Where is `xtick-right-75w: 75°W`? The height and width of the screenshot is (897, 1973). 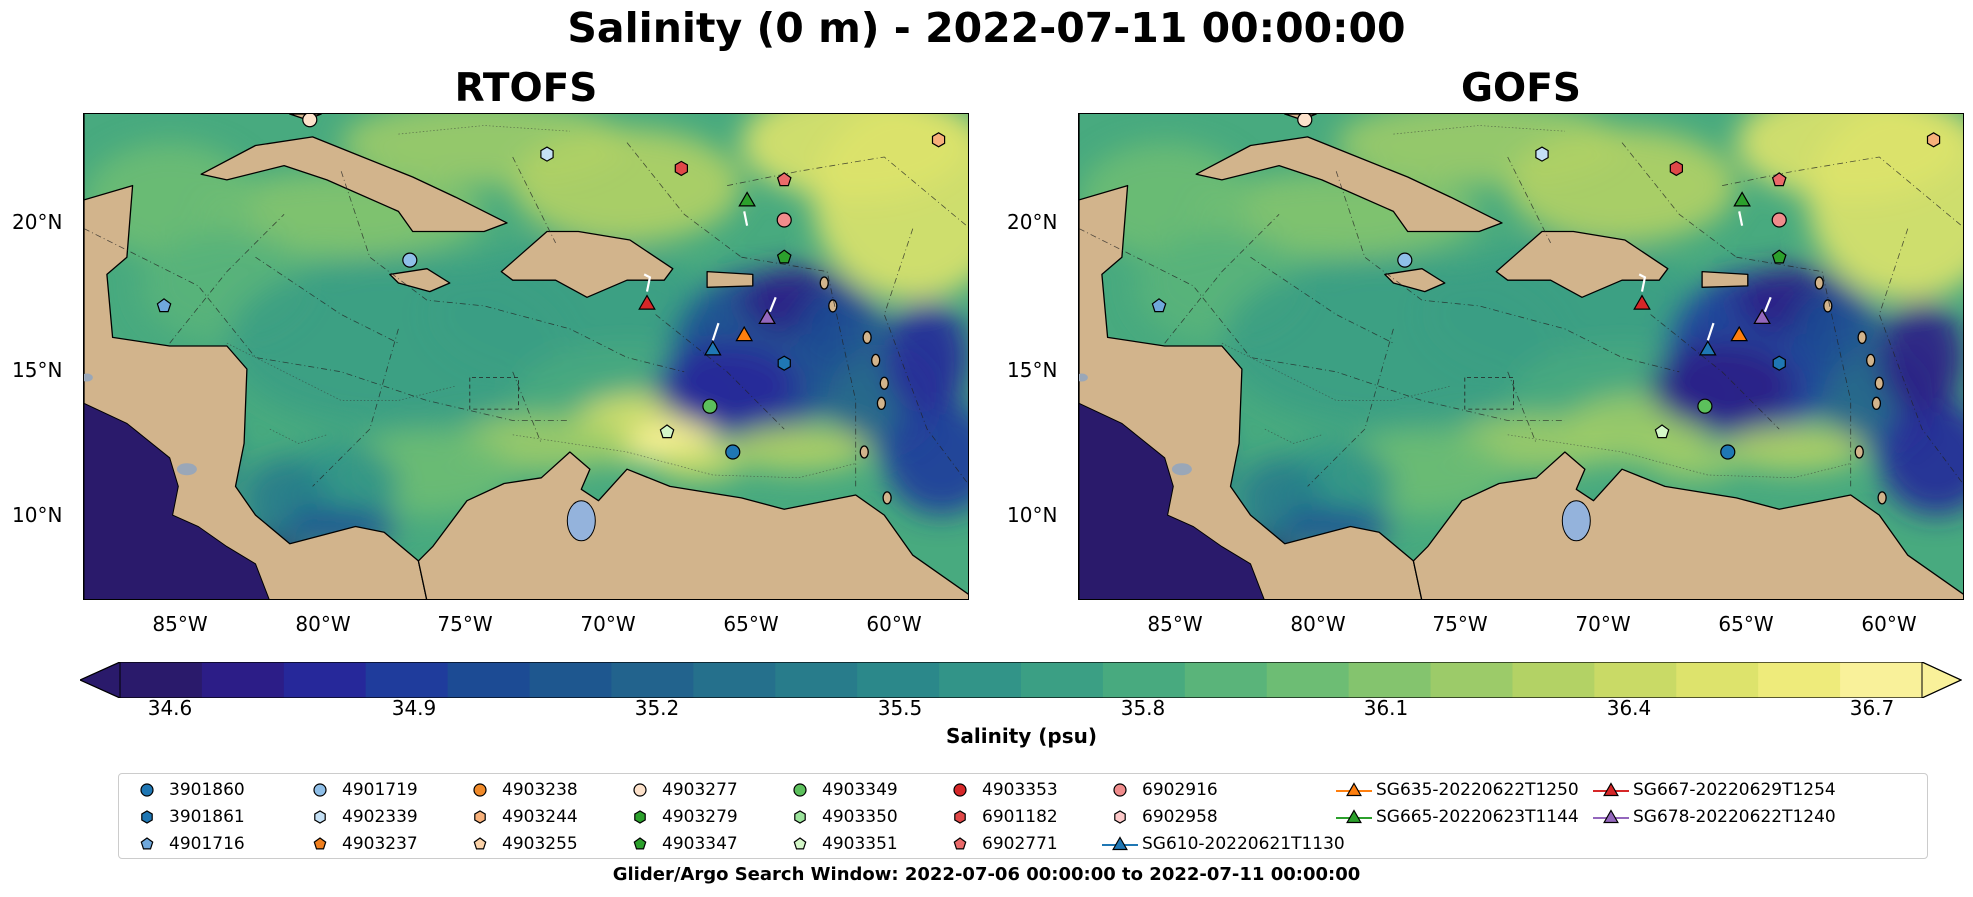
xtick-right-75w: 75°W is located at coordinates (1460, 624).